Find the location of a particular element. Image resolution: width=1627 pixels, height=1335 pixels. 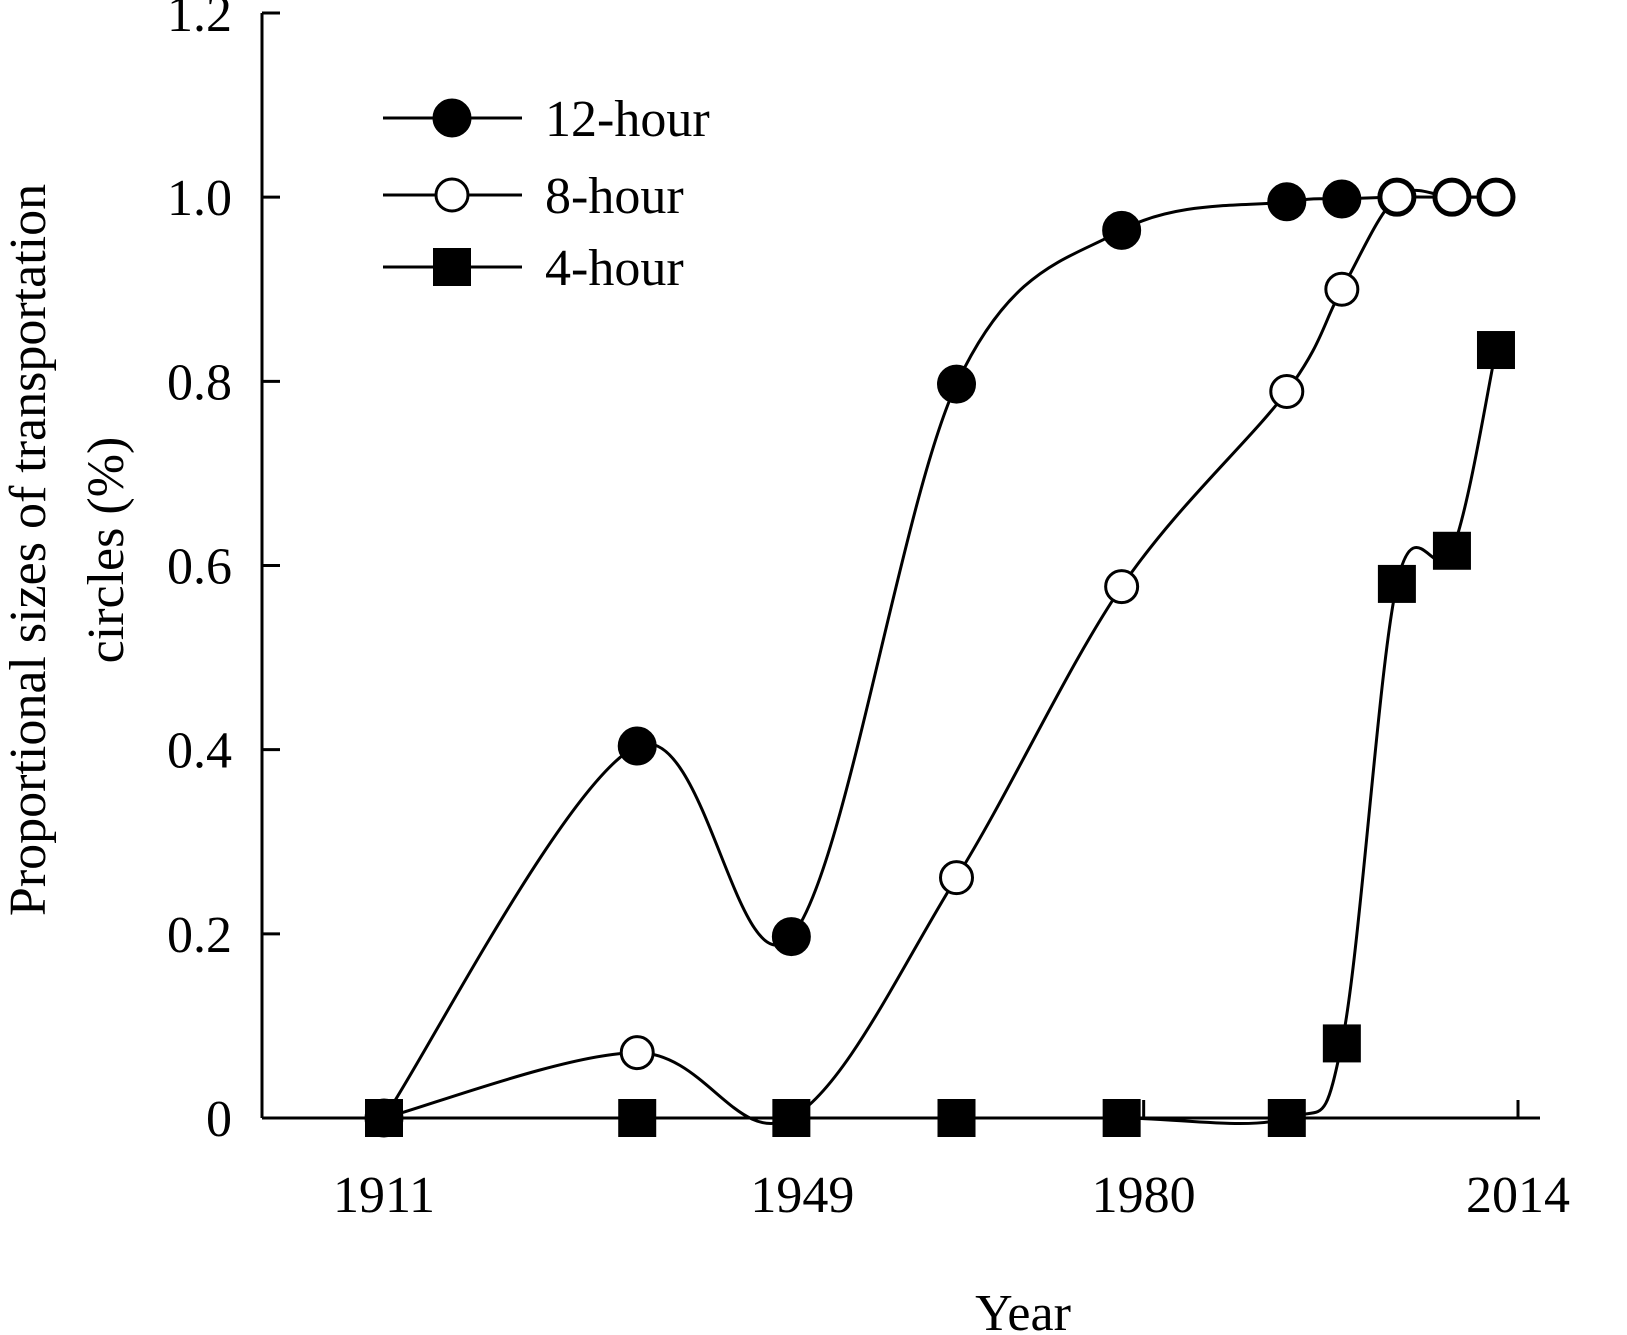

legend-label: 4-hour is located at coordinates (614, 268).